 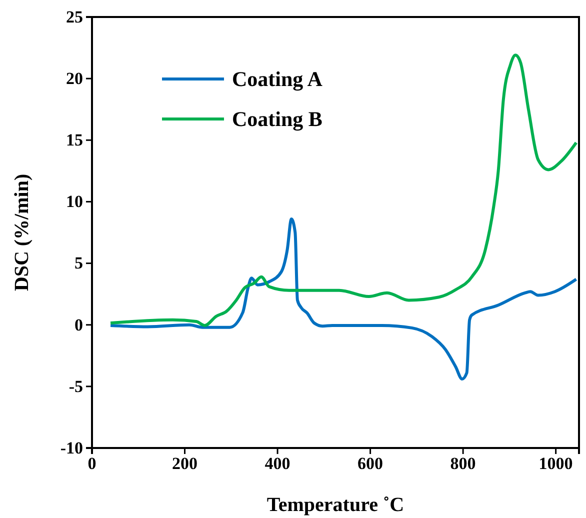 What do you see at coordinates (463, 464) in the screenshot?
I see `x-tick-label: 800` at bounding box center [463, 464].